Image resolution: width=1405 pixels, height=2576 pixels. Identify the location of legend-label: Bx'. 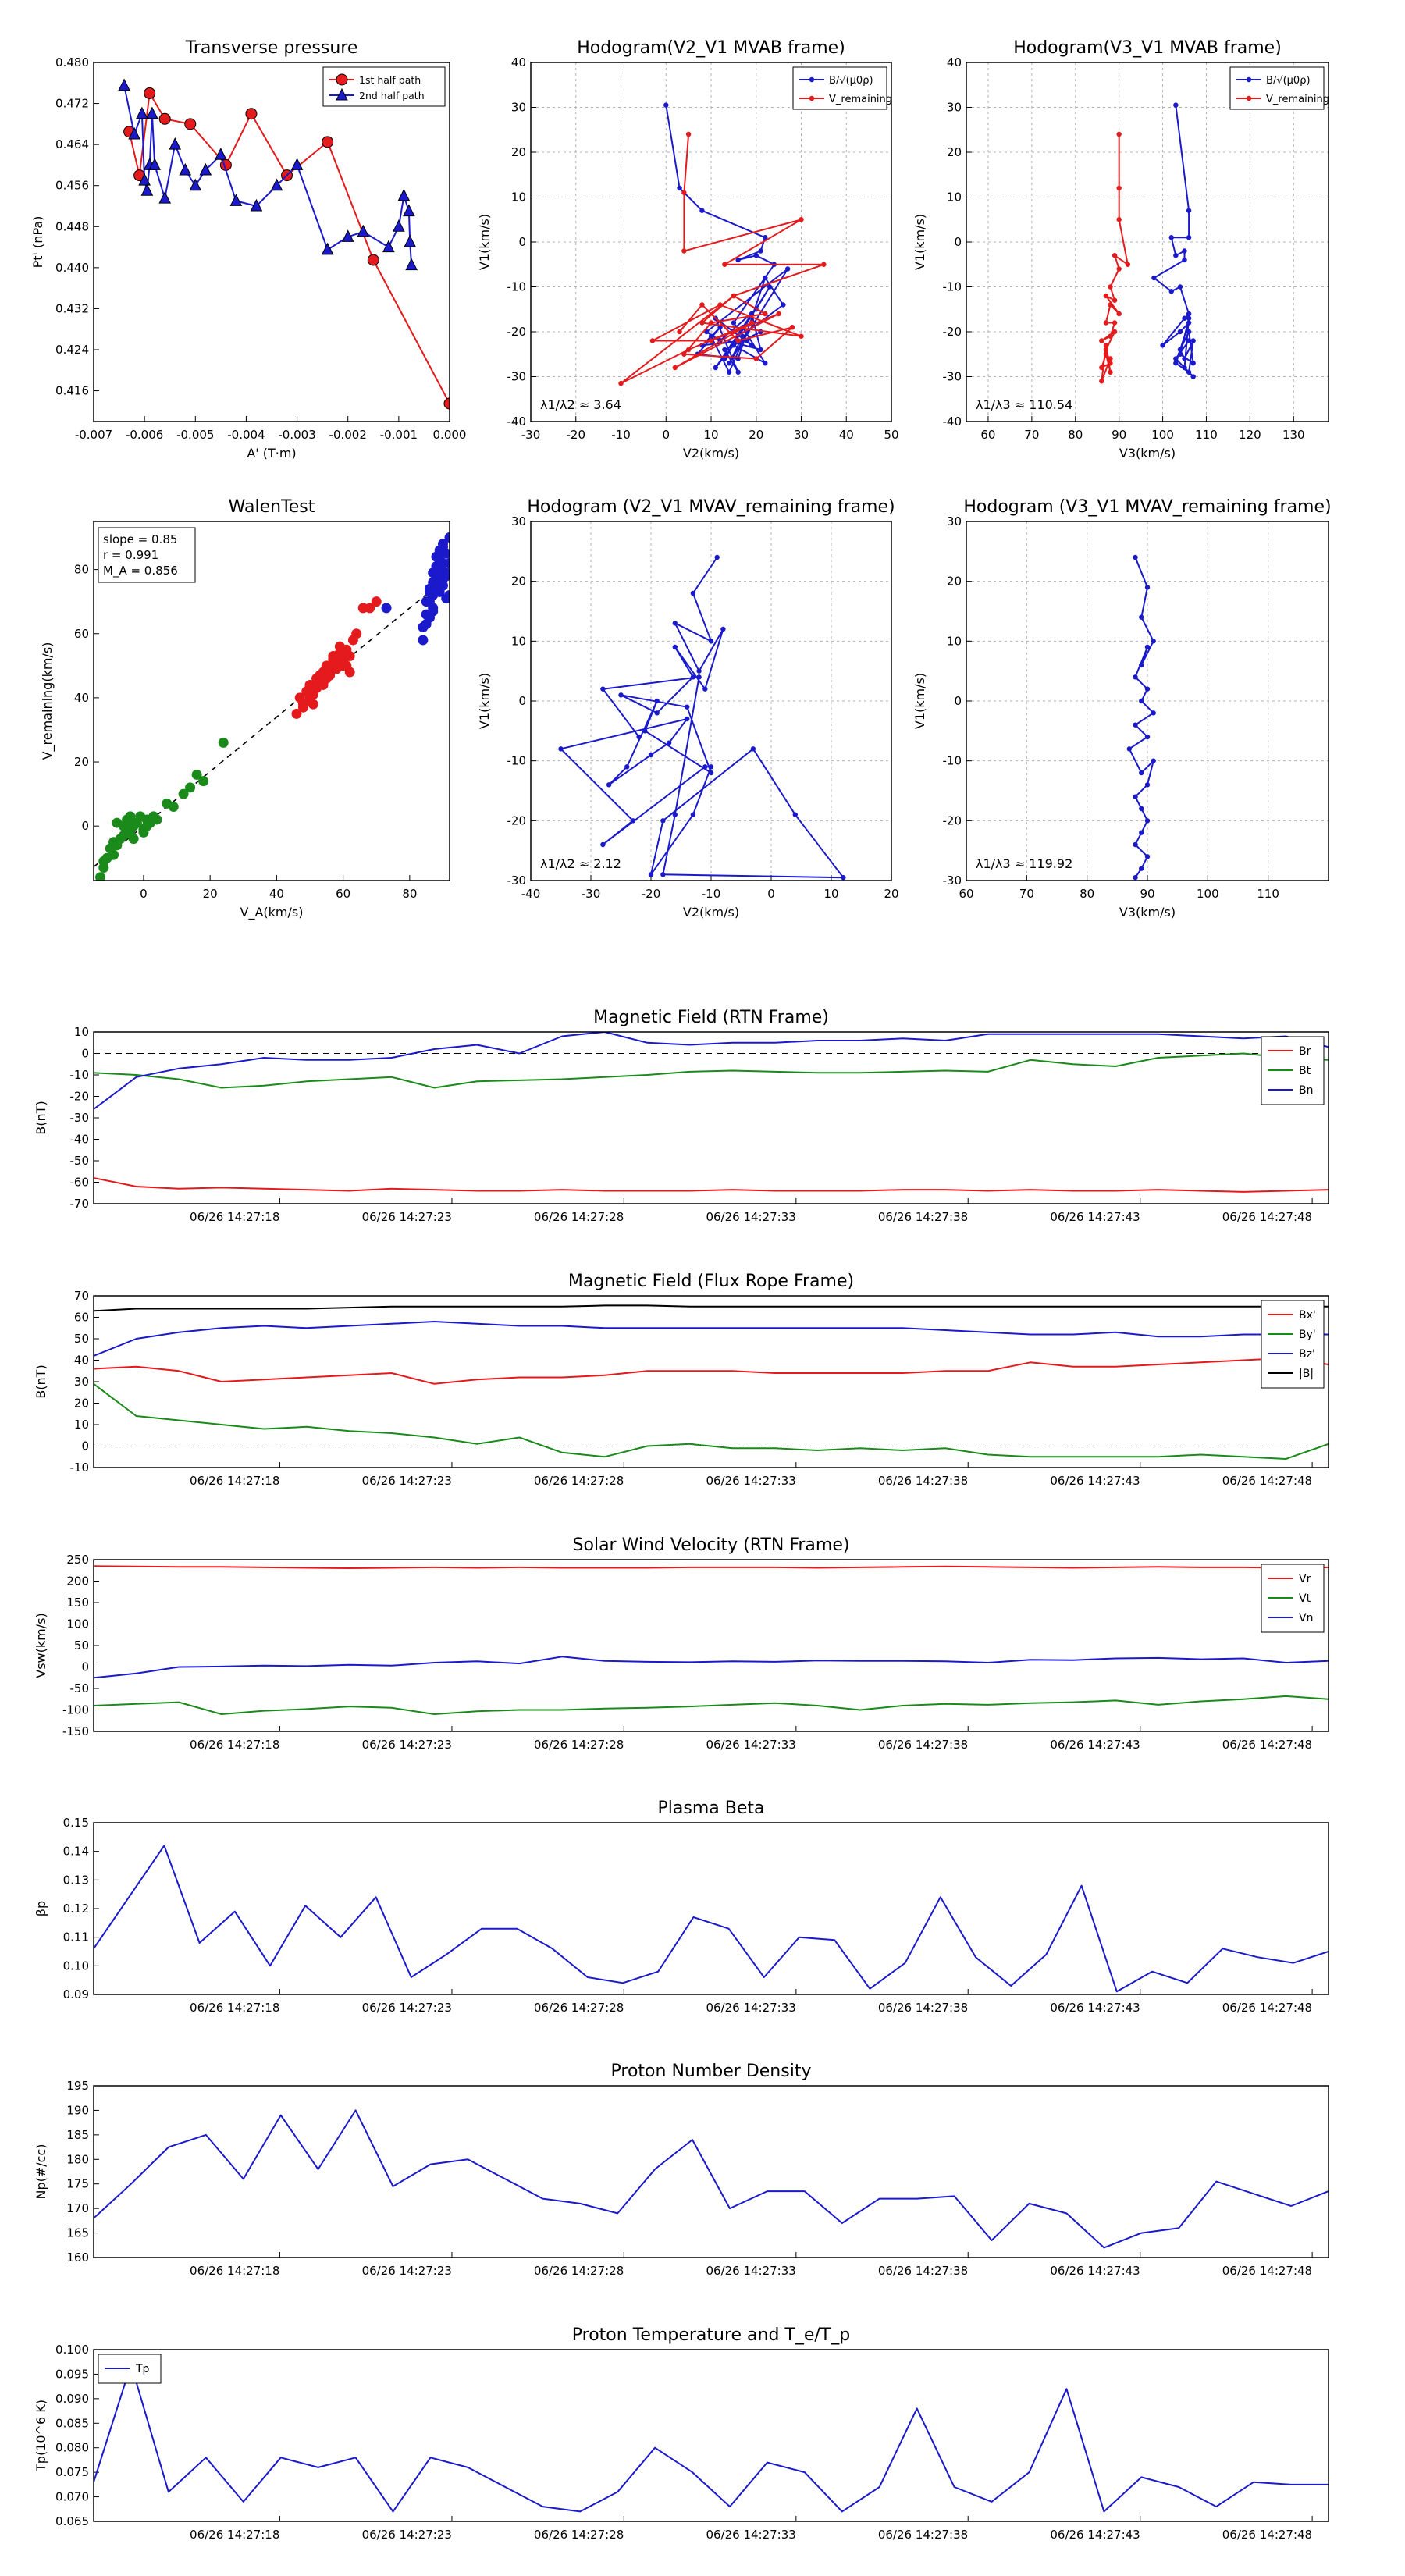
(1307, 1315).